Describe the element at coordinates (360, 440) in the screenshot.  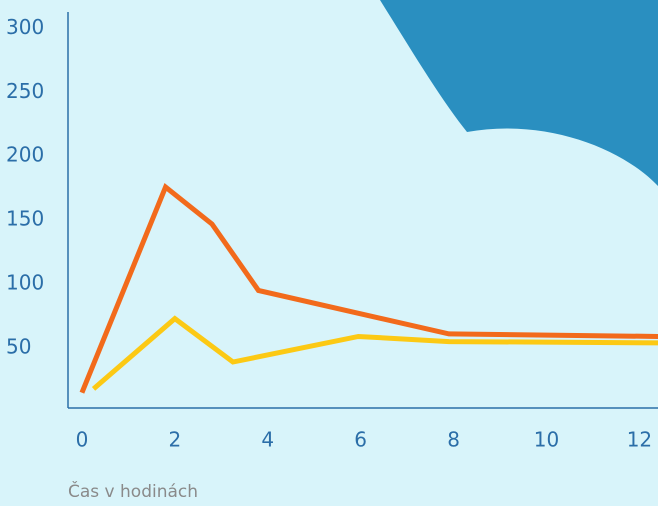
I see `x-tick-label: 6` at that location.